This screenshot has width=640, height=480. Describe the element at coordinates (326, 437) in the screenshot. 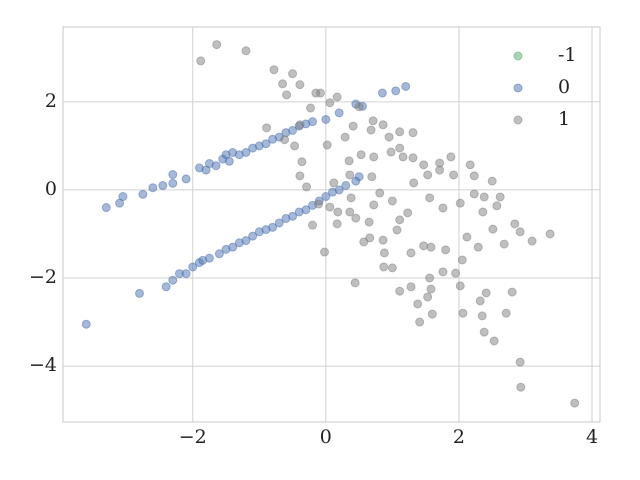

I see `x-tick-label: 0` at that location.